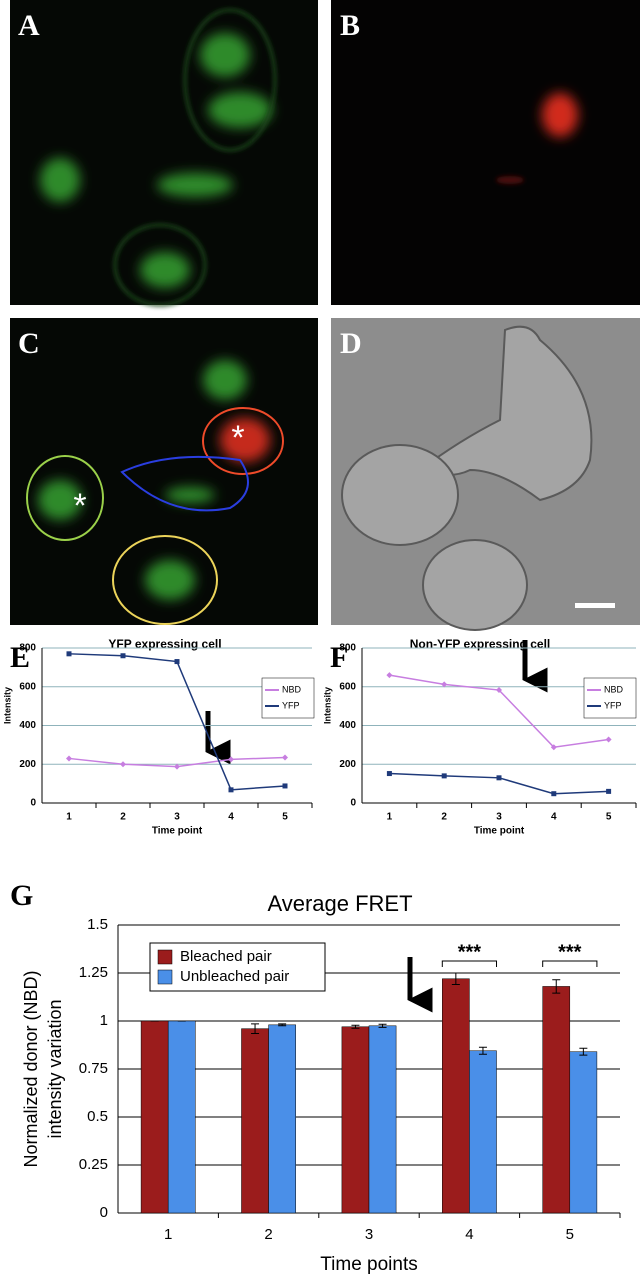  What do you see at coordinates (369, 1264) in the screenshot?
I see `x-axis-label: Time points` at bounding box center [369, 1264].